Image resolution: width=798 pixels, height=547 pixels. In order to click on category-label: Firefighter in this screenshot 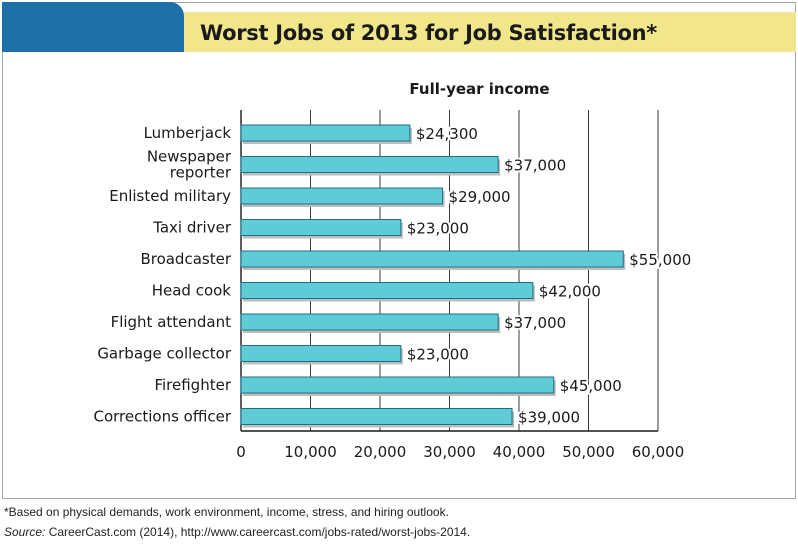, I will do `click(192, 385)`.